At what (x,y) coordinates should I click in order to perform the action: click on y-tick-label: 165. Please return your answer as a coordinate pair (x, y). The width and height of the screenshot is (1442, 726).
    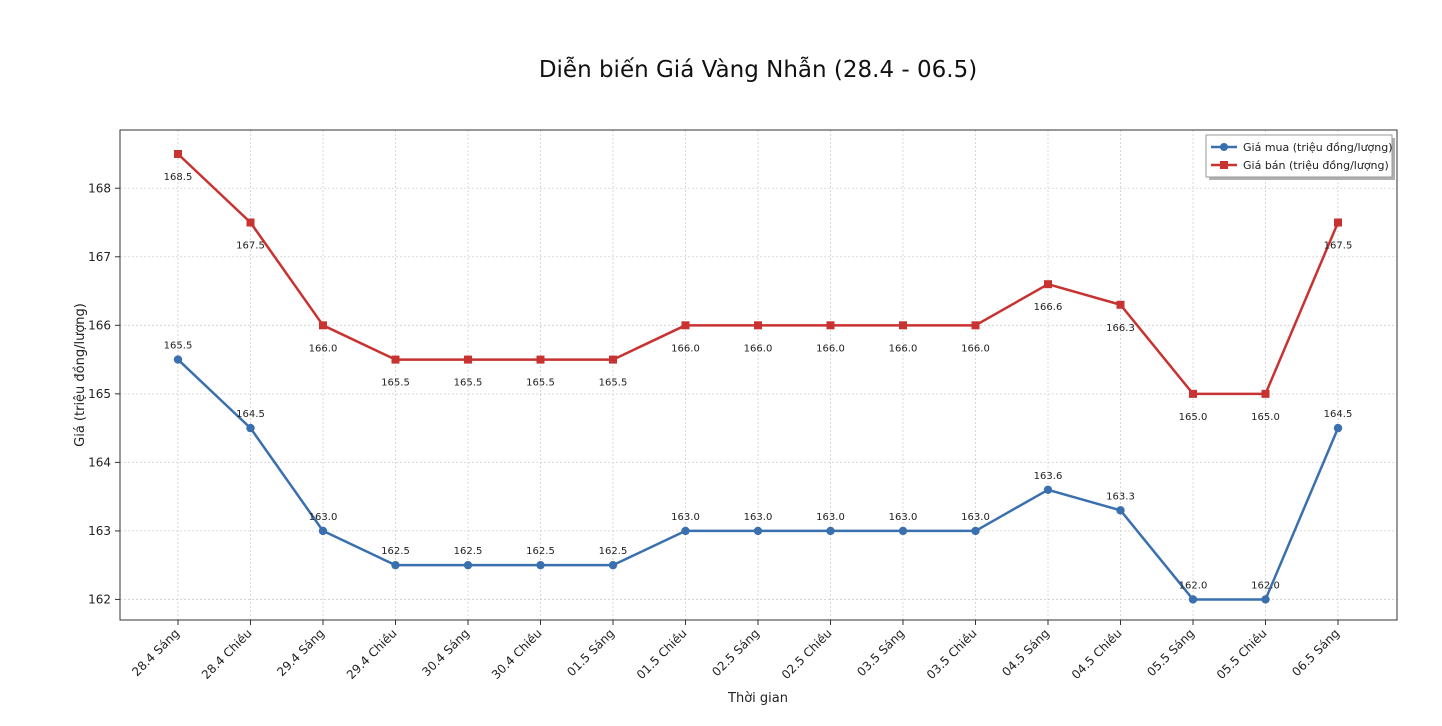
    Looking at the image, I should click on (99, 394).